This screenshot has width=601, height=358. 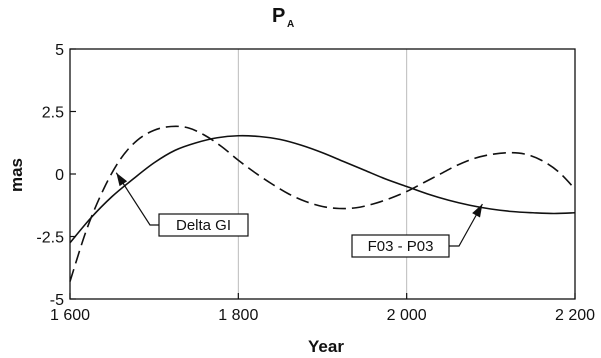 What do you see at coordinates (575, 315) in the screenshot?
I see `x-tick-label-3: 2 200` at bounding box center [575, 315].